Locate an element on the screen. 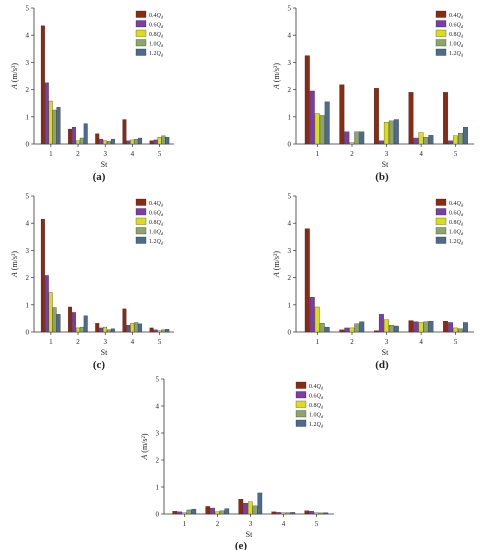  legend-coefficient: 0.8 is located at coordinates (453, 223).